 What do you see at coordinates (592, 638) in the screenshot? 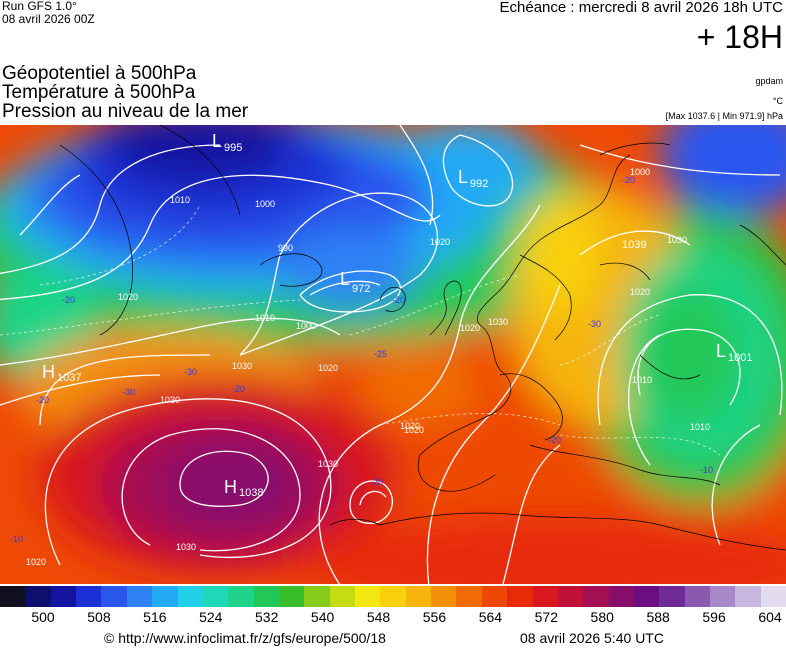
I see `generated-timestamp: 08 avril 2026 5:40 UTC` at bounding box center [592, 638].